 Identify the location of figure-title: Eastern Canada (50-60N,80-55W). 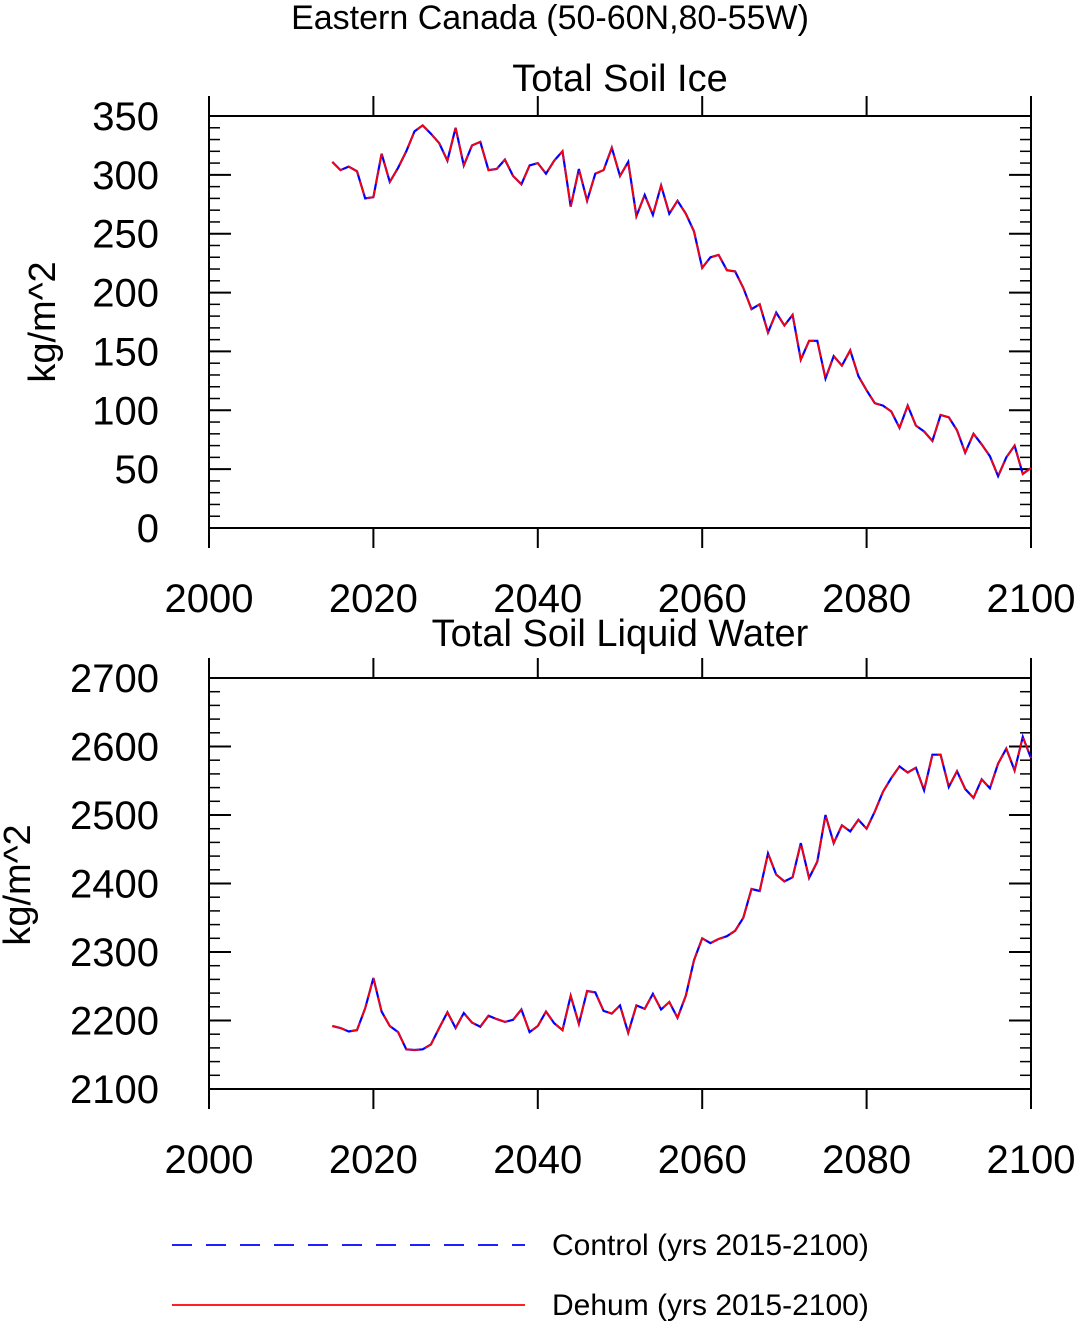
(550, 18).